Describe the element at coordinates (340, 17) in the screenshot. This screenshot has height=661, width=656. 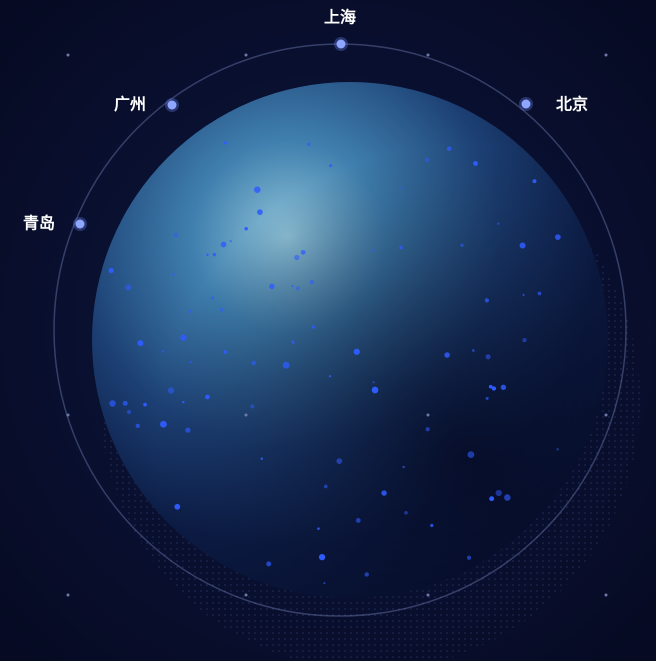
I see `city-label: 上海` at that location.